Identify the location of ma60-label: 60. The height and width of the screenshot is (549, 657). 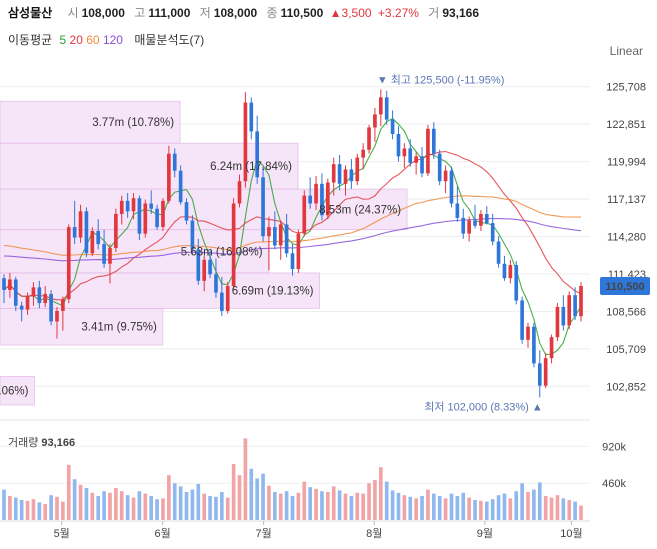
(93, 40).